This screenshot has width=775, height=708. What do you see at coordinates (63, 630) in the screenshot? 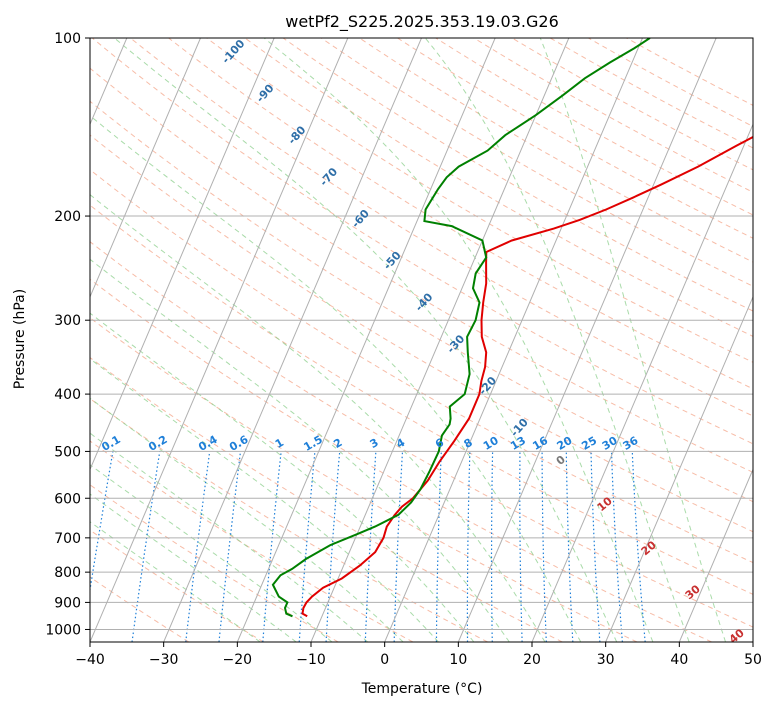
I see `y-tick-label: 1000` at bounding box center [63, 630].